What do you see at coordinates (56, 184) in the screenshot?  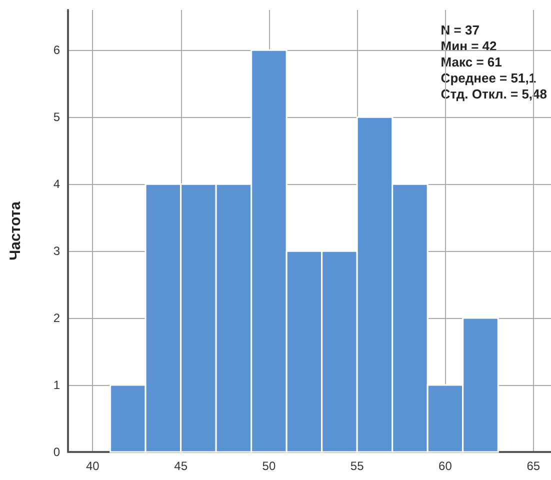 I see `y-tick-label: 4` at bounding box center [56, 184].